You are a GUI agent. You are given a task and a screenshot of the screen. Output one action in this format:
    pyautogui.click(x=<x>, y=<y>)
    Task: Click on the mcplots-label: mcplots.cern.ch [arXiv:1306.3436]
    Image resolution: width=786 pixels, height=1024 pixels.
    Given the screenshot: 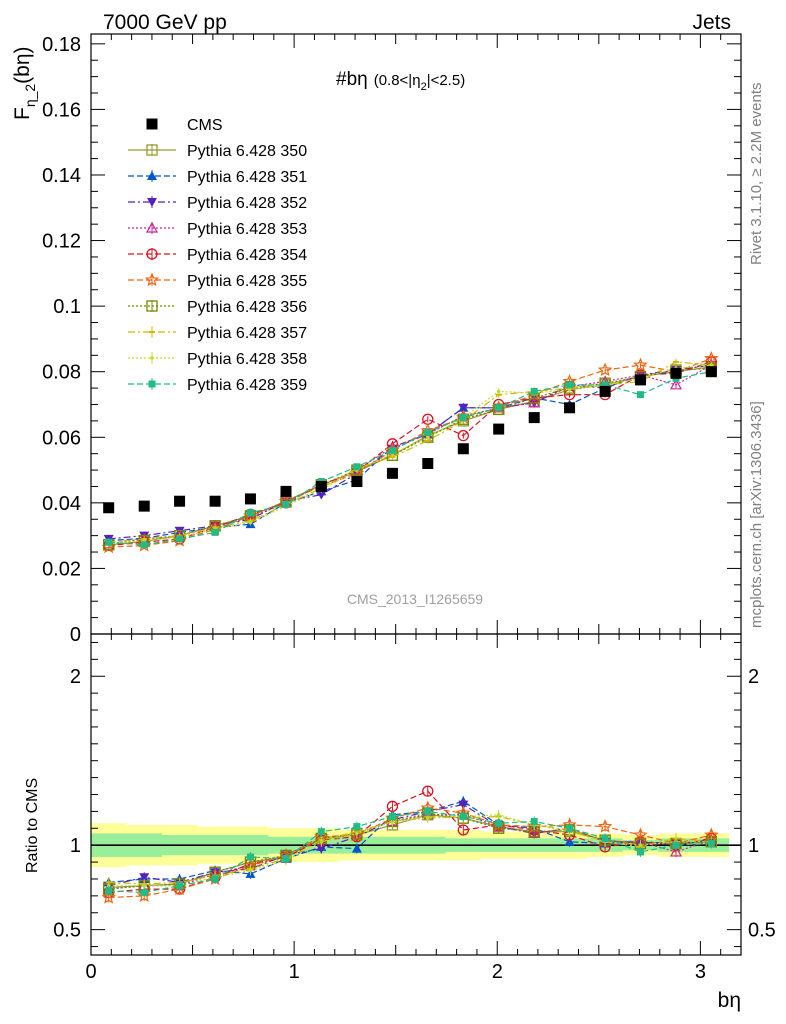 What is the action you would take?
    pyautogui.click(x=756, y=514)
    